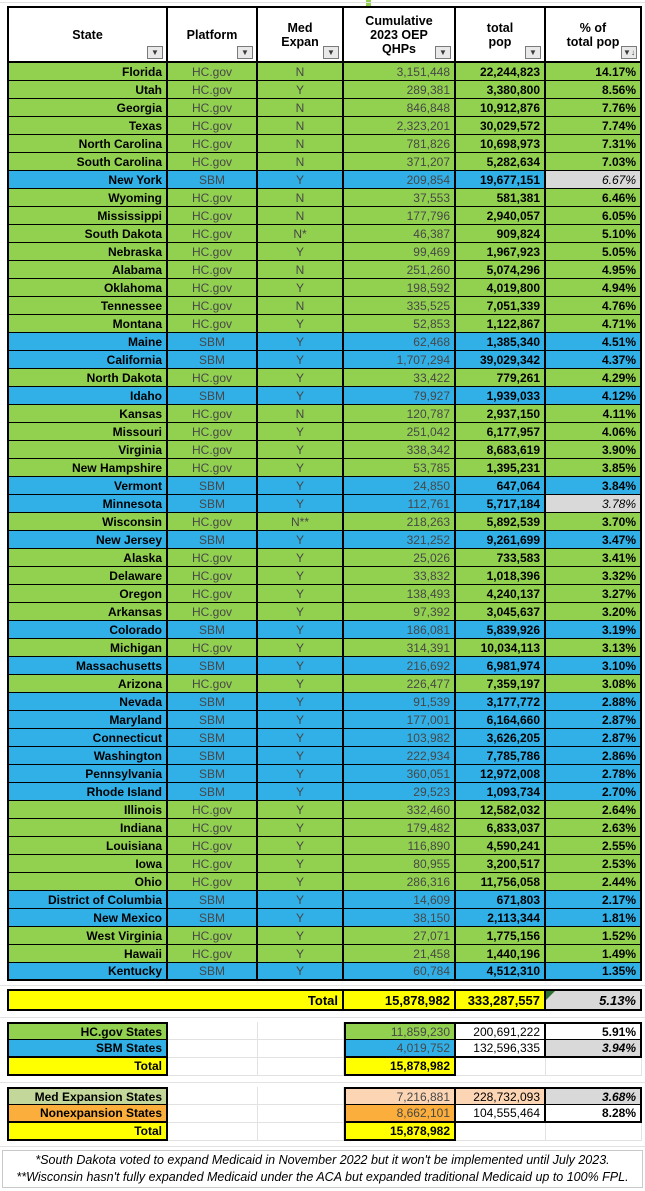  I want to click on cell-pct-total-pop: 1.81%, so click(594, 918).